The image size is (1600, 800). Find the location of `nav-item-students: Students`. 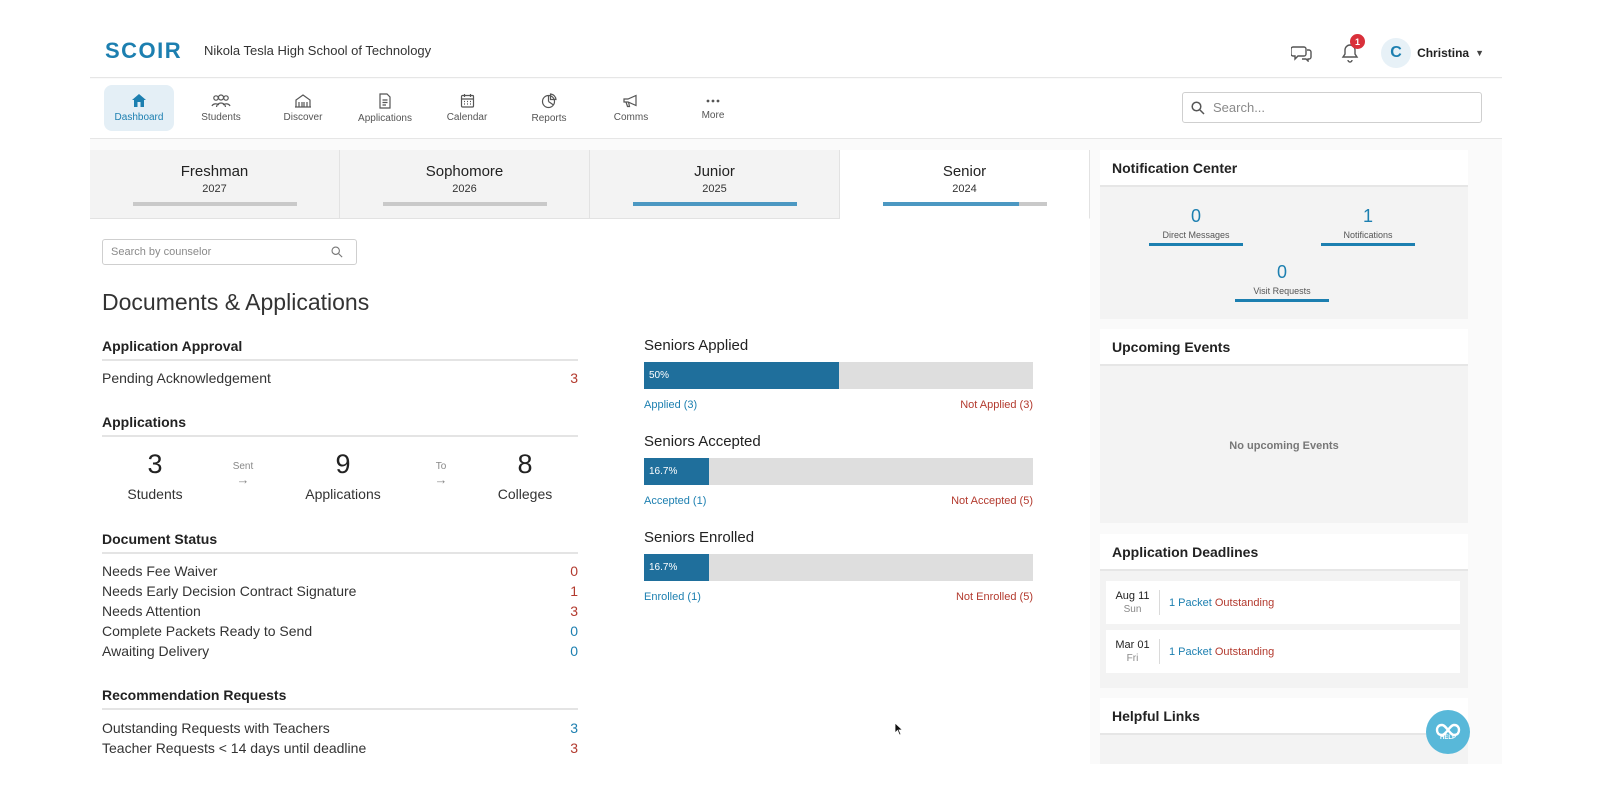

nav-item-students: Students is located at coordinates (221, 108).